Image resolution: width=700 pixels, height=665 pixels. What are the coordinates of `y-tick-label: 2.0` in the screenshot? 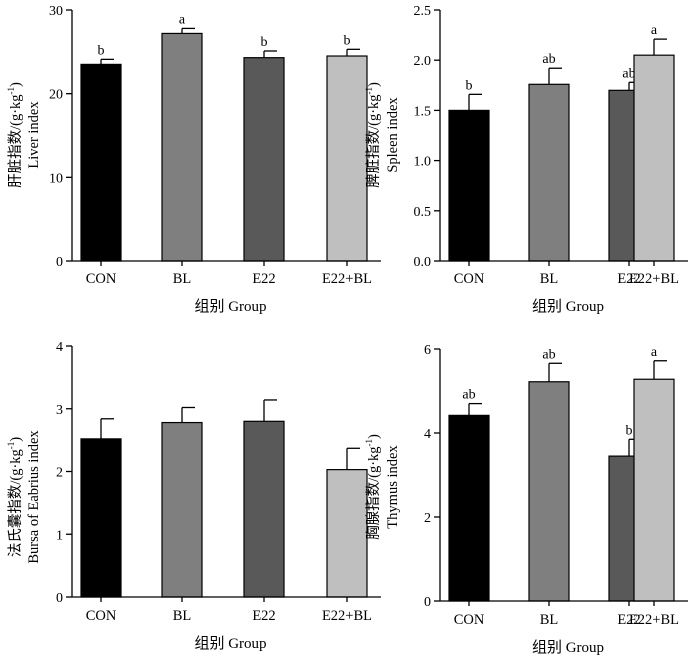 It's located at (423, 61).